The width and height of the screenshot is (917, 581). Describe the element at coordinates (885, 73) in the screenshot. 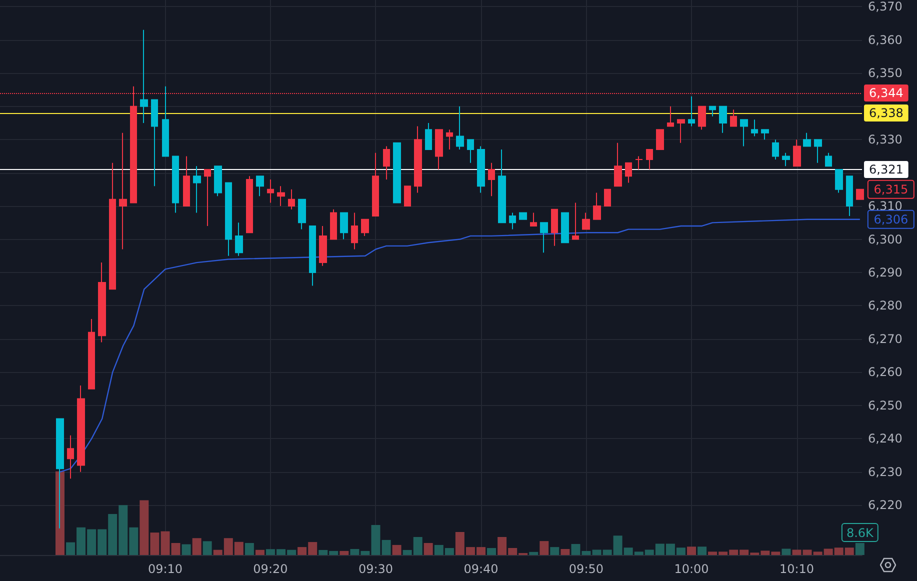

I see `y-tick-label: 6,350` at that location.